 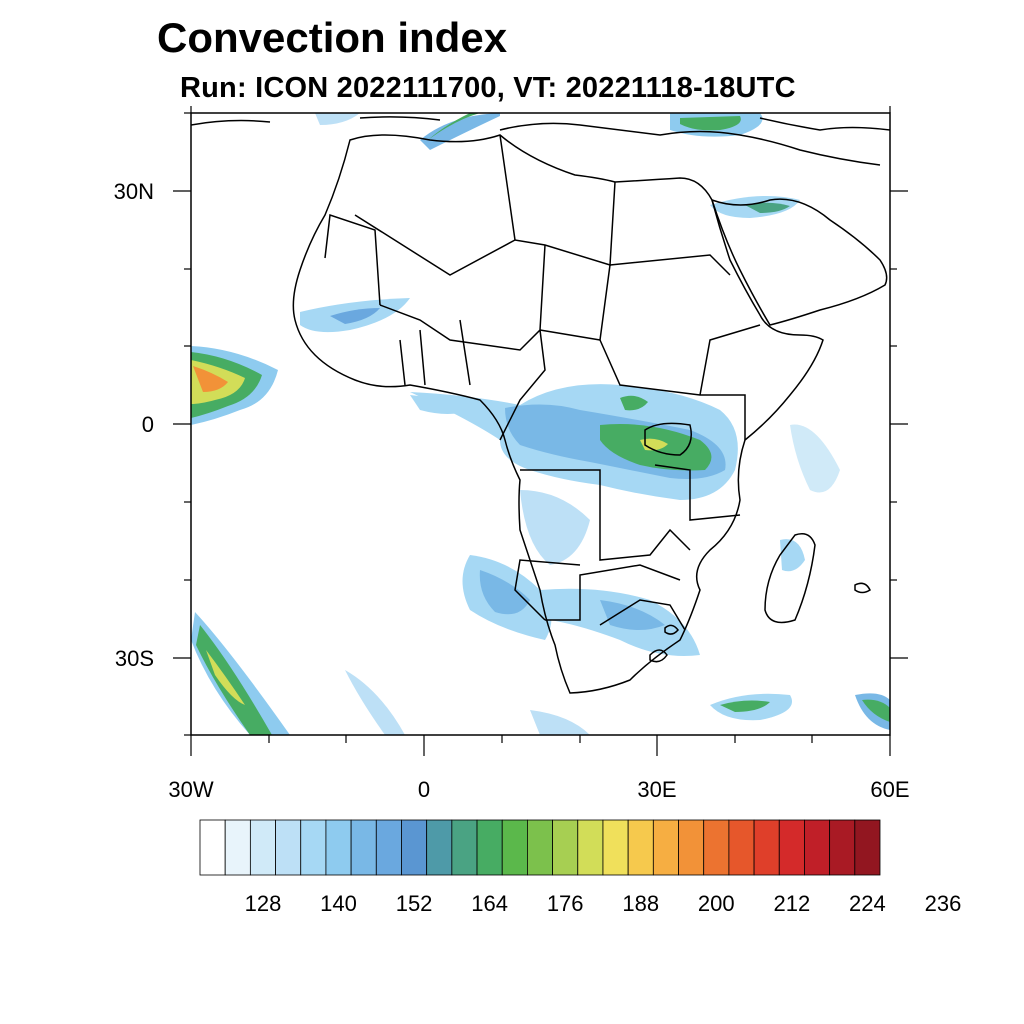 I want to click on colorbar-label: 200, so click(x=716, y=903).